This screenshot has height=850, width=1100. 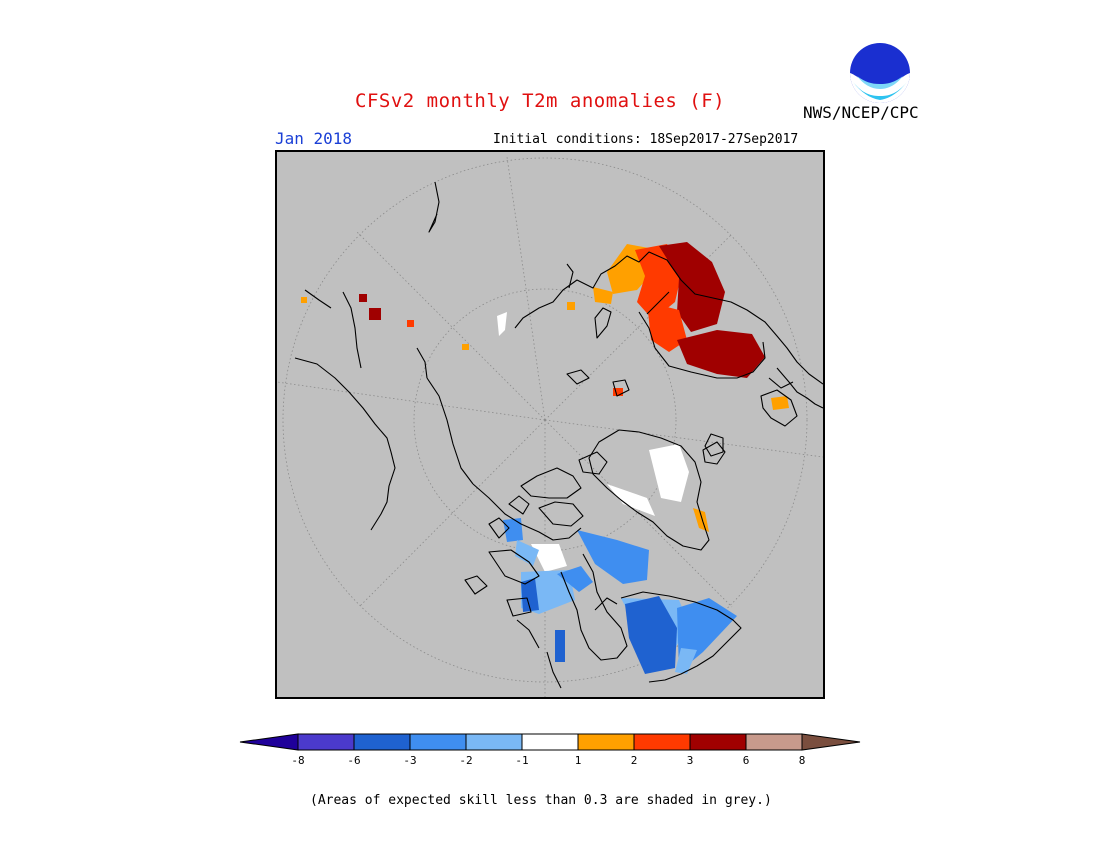 I want to click on colorbar-tick-label: -2, so click(x=465, y=760).